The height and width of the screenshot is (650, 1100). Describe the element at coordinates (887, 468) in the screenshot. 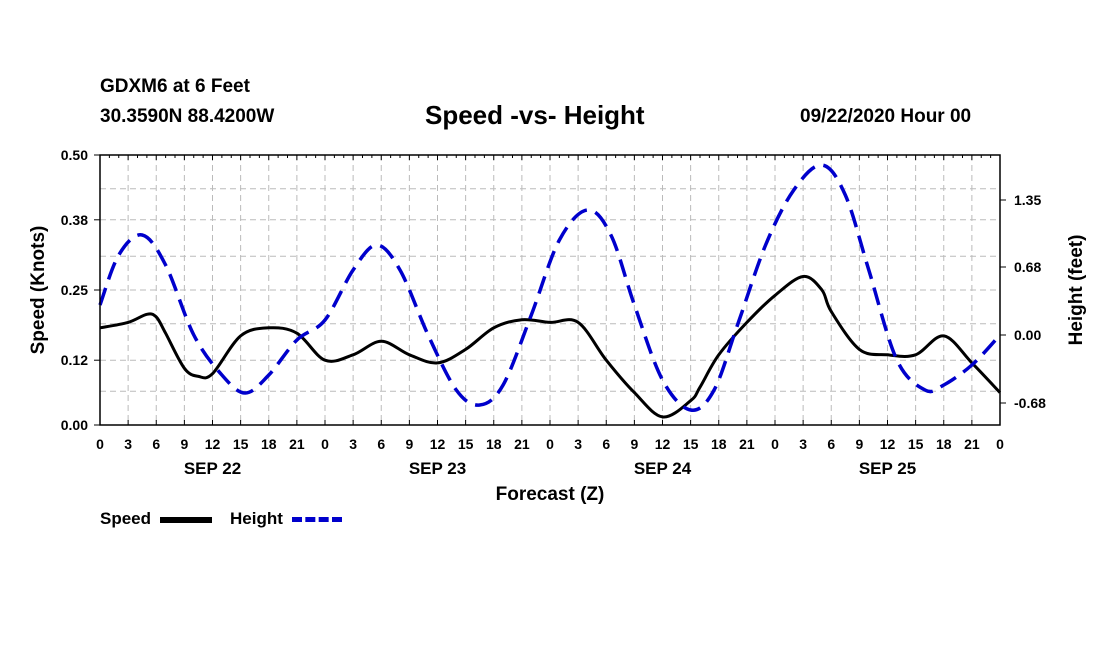

I see `day-label: SEP 25` at that location.